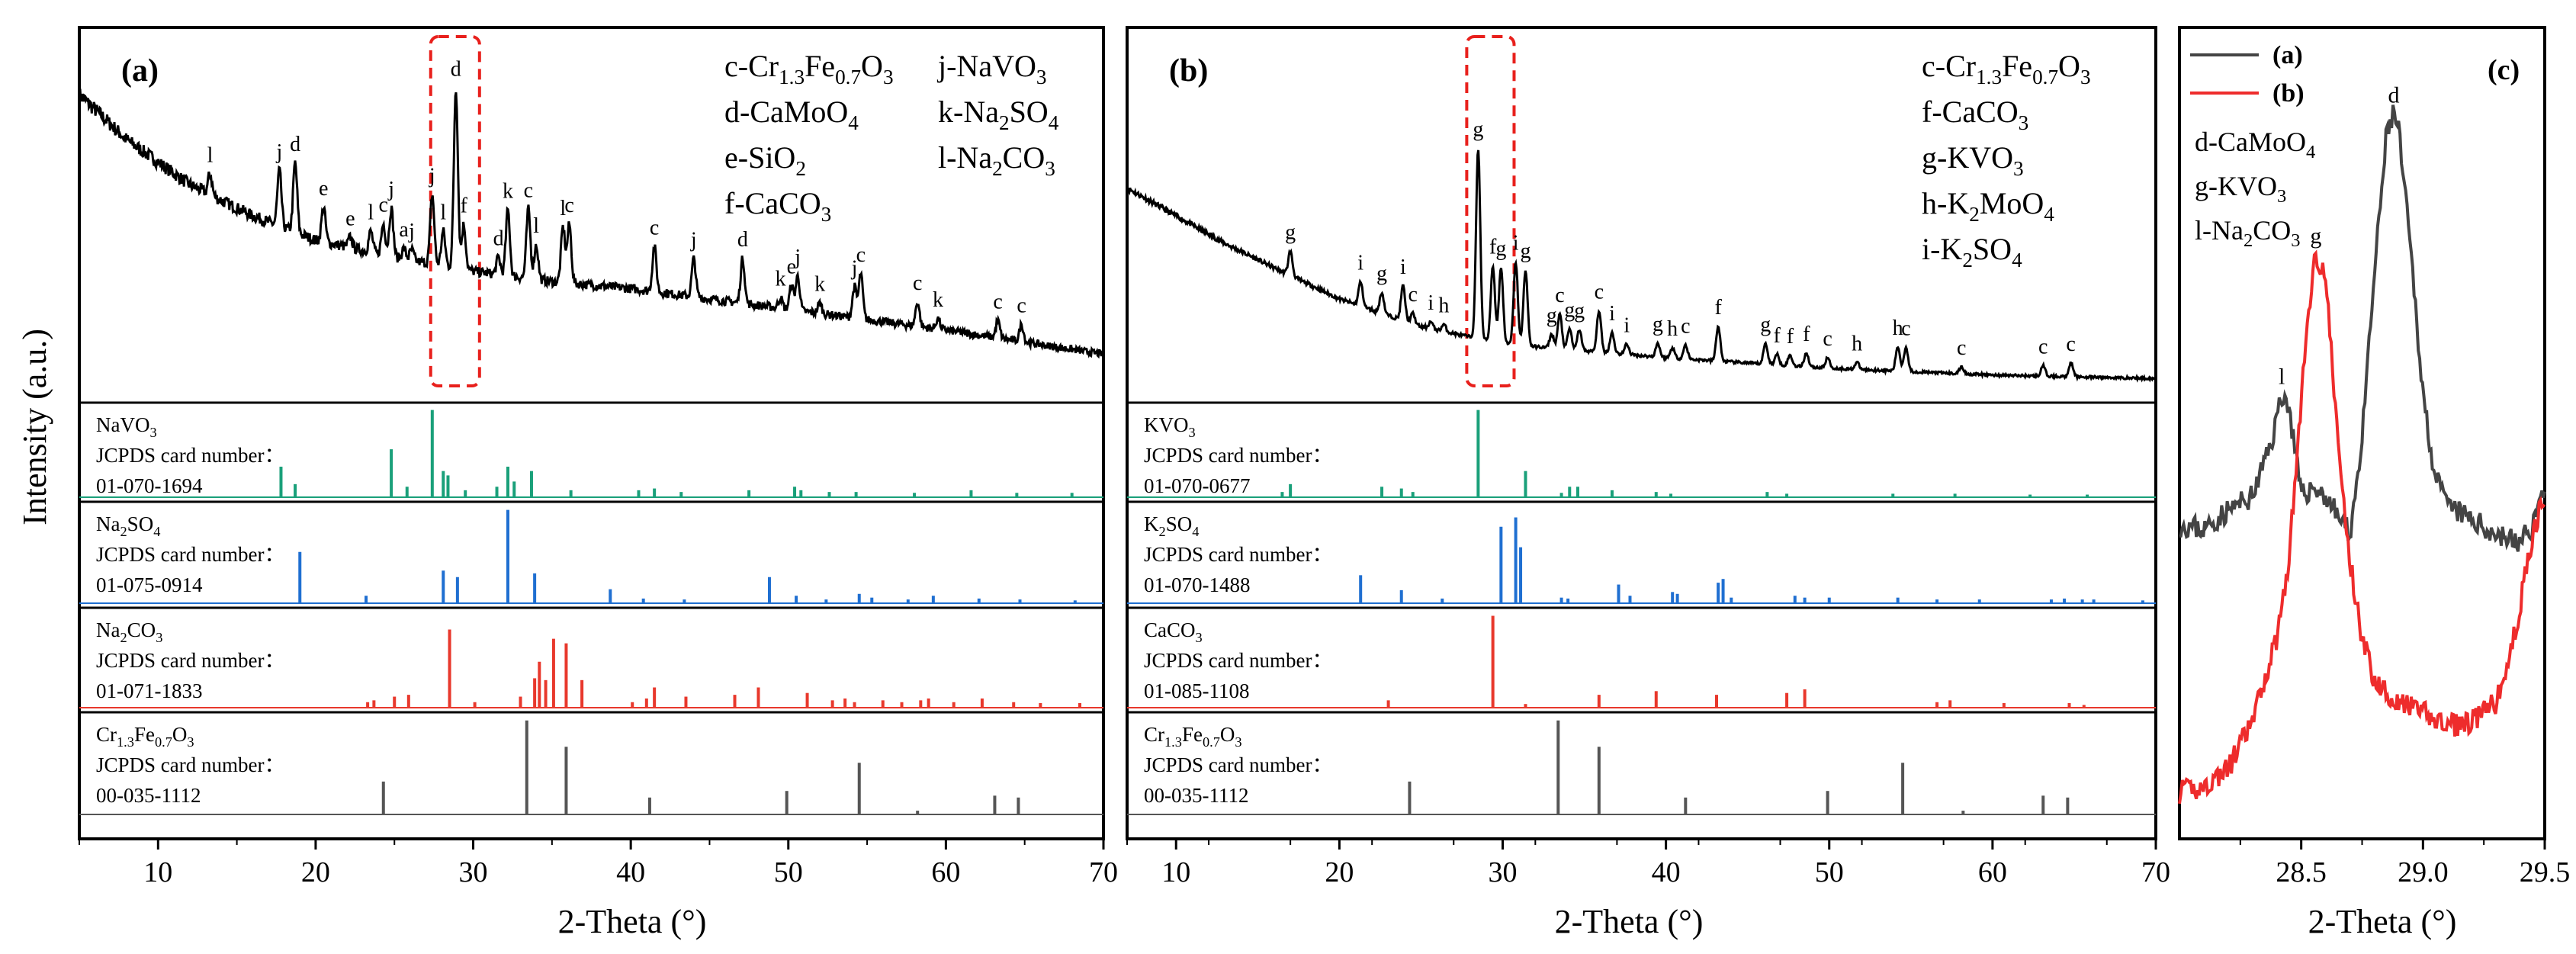 Image resolution: width=2576 pixels, height=954 pixels. What do you see at coordinates (149, 584) in the screenshot?
I see `reference-card-number: 01-075-0914` at bounding box center [149, 584].